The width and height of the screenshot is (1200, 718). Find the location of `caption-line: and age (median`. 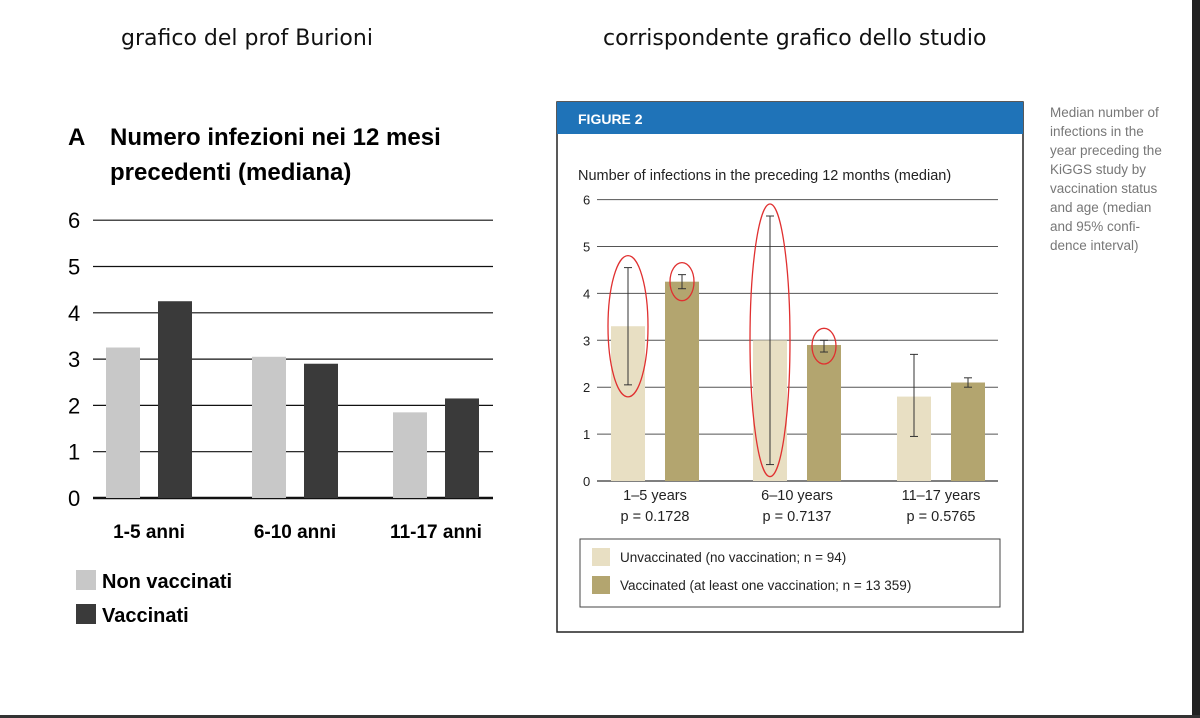

caption-line: and age (median is located at coordinates (1101, 207).